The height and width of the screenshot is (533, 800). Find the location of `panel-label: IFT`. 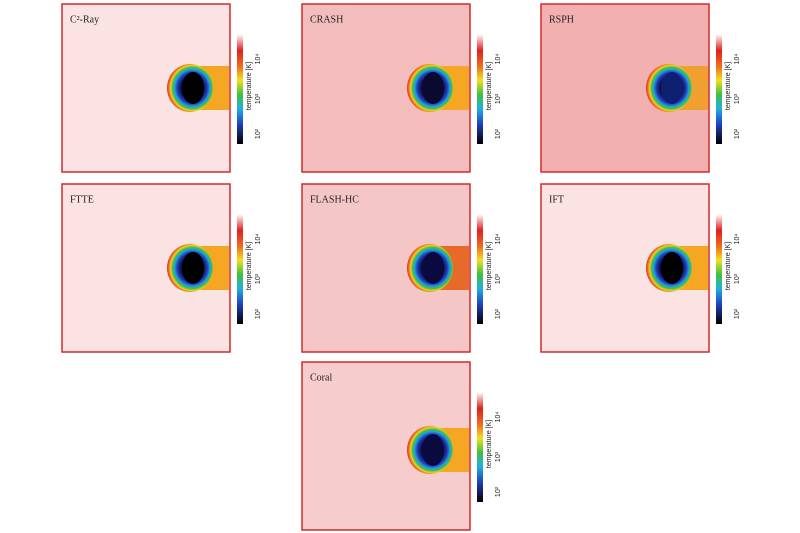

panel-label: IFT is located at coordinates (556, 199).